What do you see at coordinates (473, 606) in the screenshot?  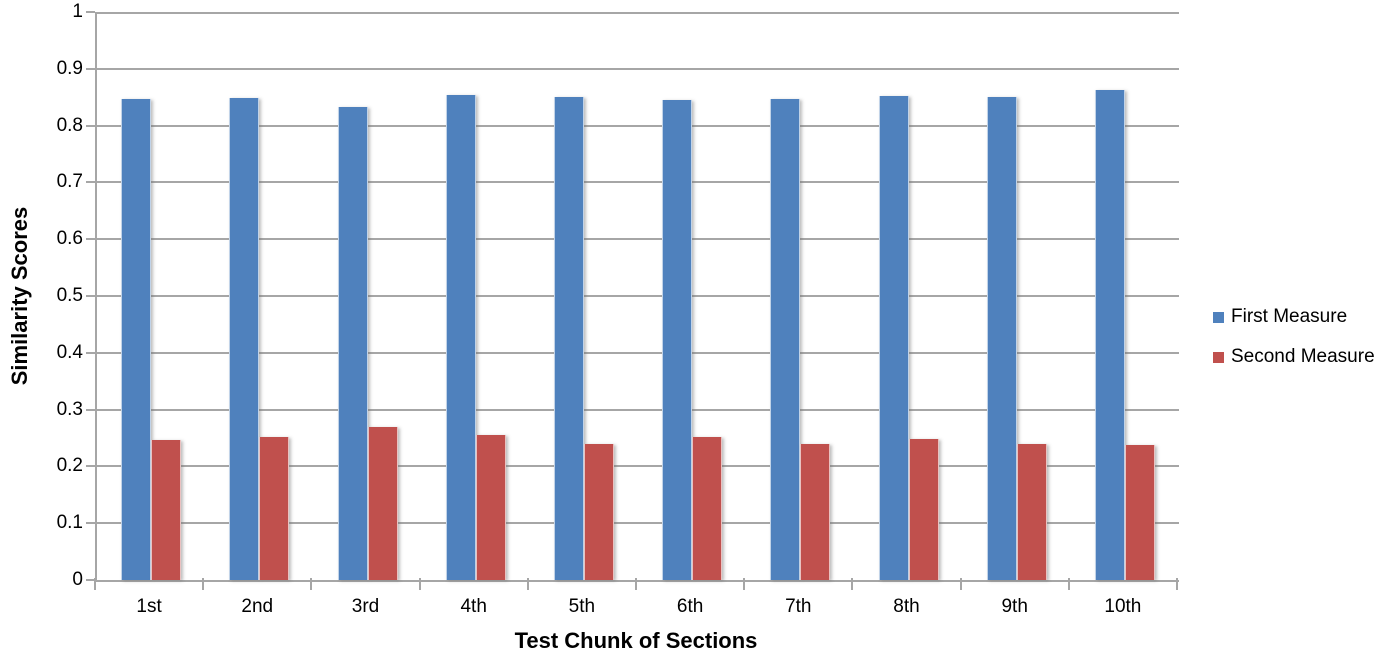 I see `x-category-label: 4th` at bounding box center [473, 606].